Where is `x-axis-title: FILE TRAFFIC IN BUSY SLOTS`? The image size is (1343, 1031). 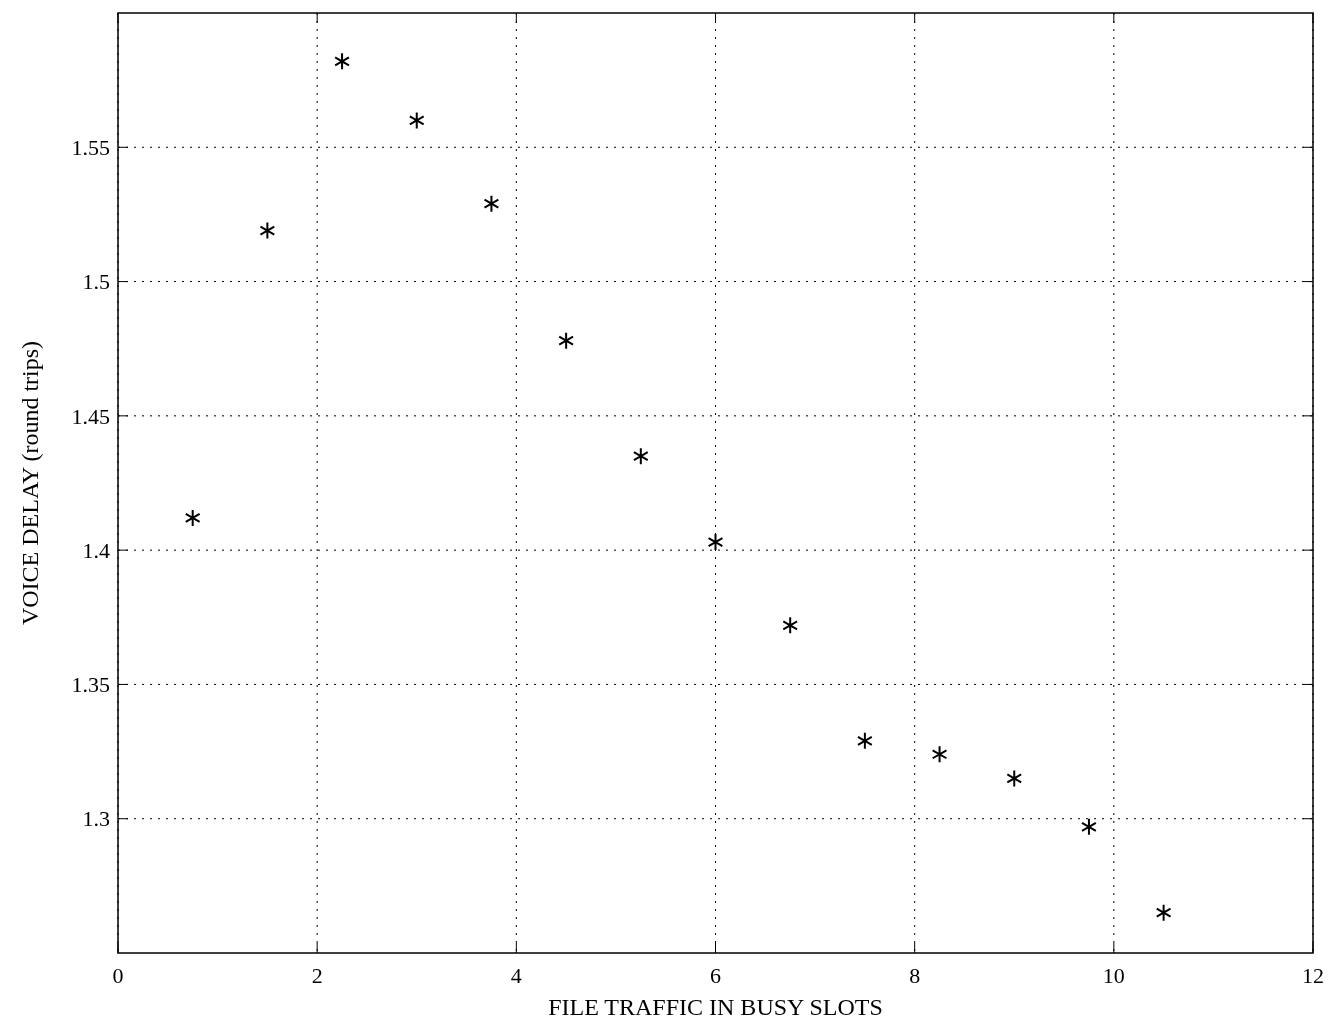
x-axis-title: FILE TRAFFIC IN BUSY SLOTS is located at coordinates (715, 1007).